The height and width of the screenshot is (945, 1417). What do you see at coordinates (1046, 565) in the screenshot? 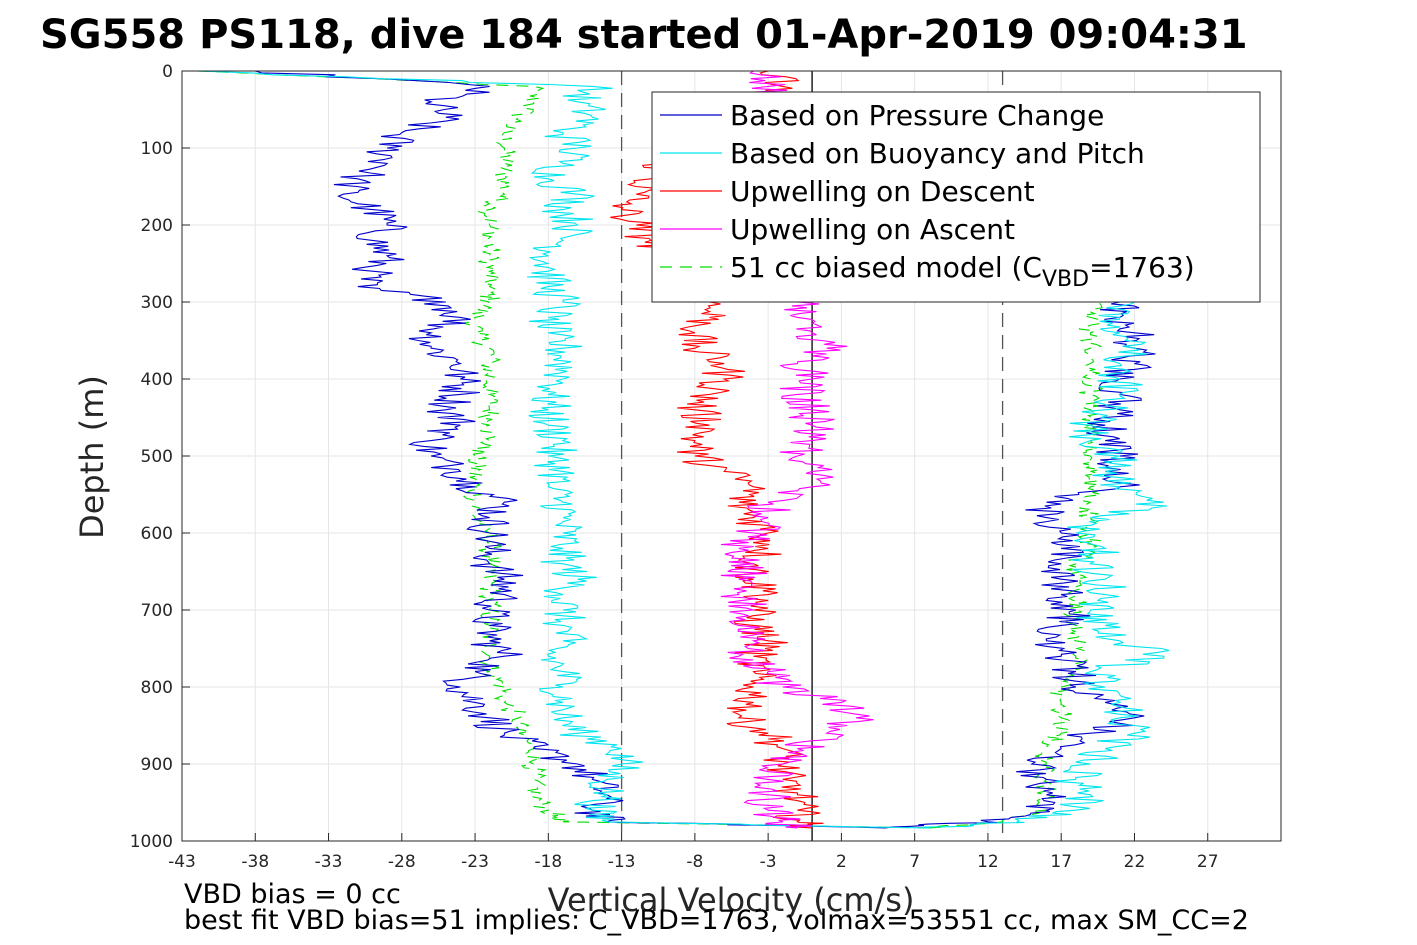
I see `series-line-1-ascent` at bounding box center [1046, 565].